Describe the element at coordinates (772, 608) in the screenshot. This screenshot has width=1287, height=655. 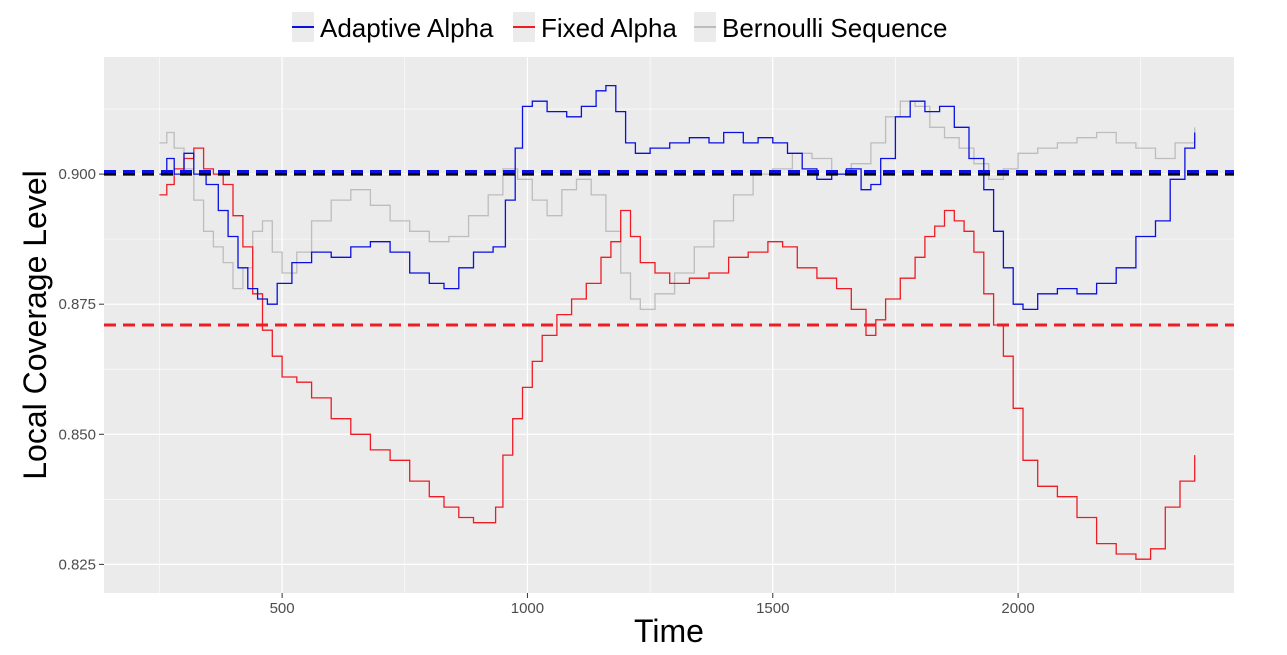
I see `x-tick-label: 1500` at that location.